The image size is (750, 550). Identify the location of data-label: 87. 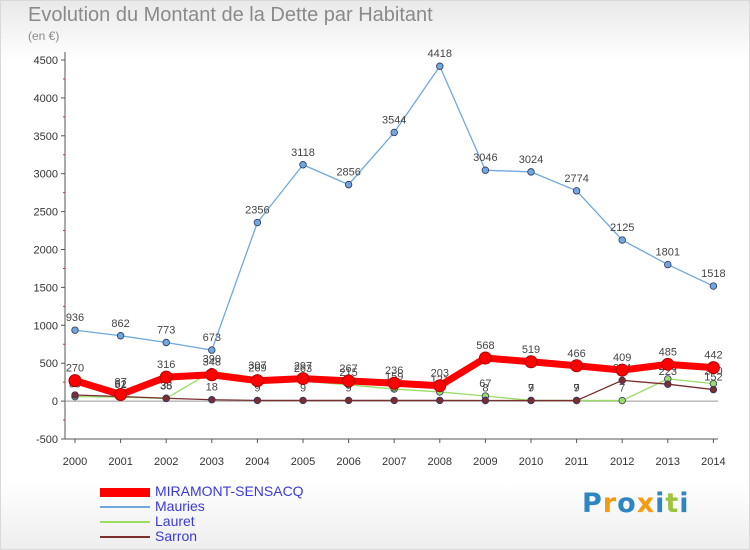
(120, 383).